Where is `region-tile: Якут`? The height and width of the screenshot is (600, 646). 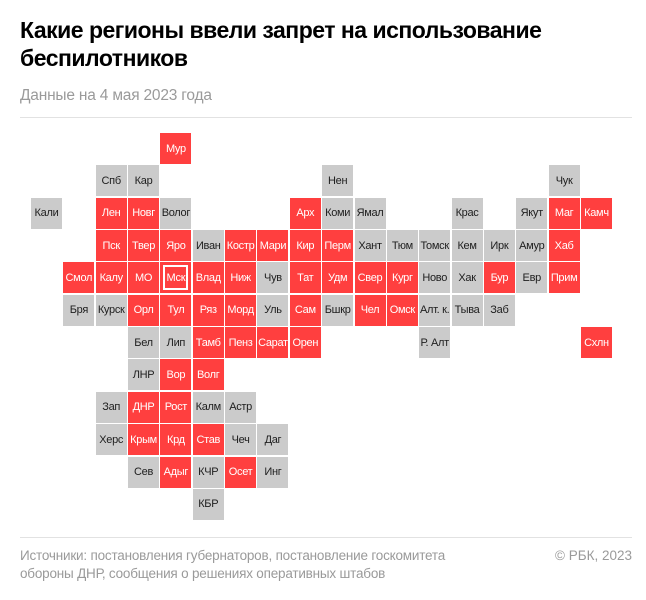 region-tile: Якут is located at coordinates (532, 213).